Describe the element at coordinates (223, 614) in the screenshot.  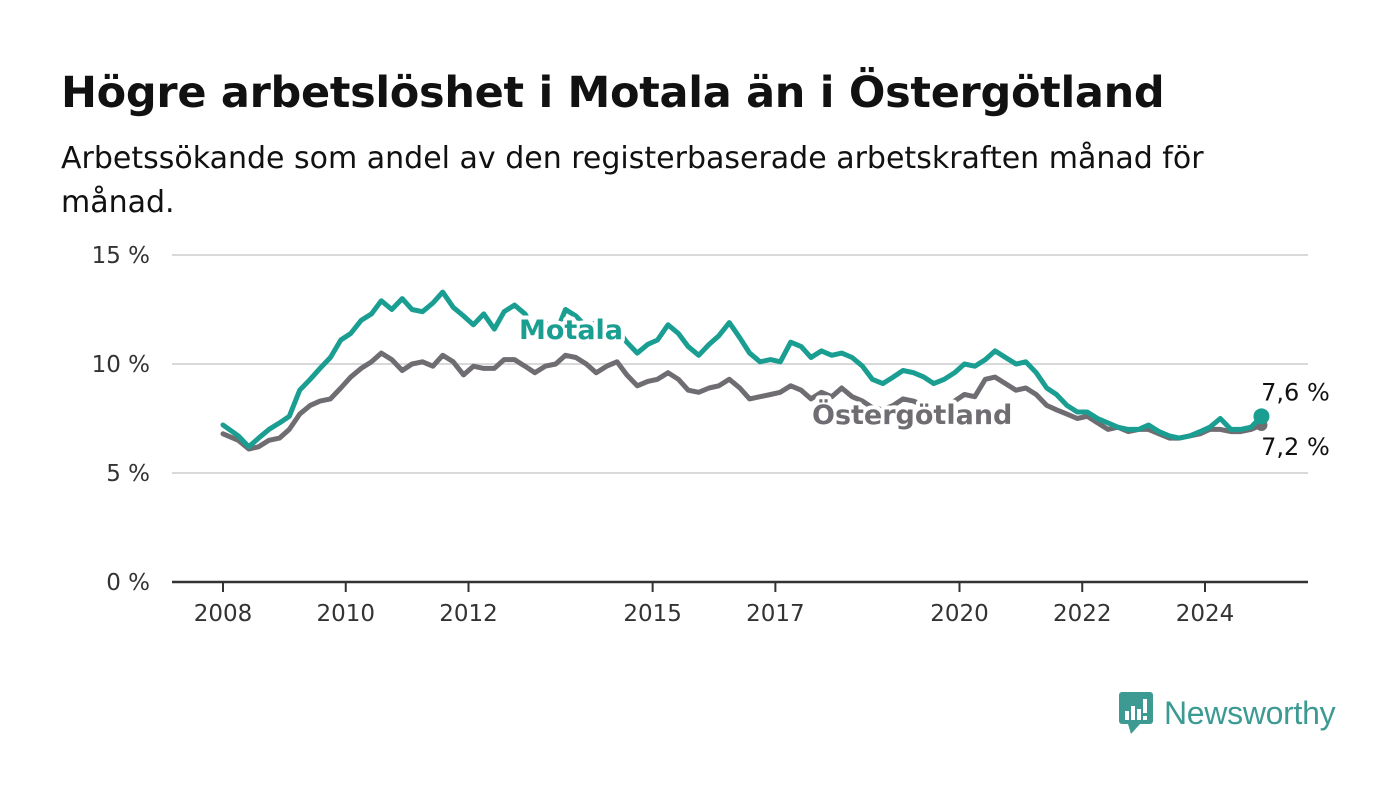
I see `x-tick-label-2008: 2008` at that location.